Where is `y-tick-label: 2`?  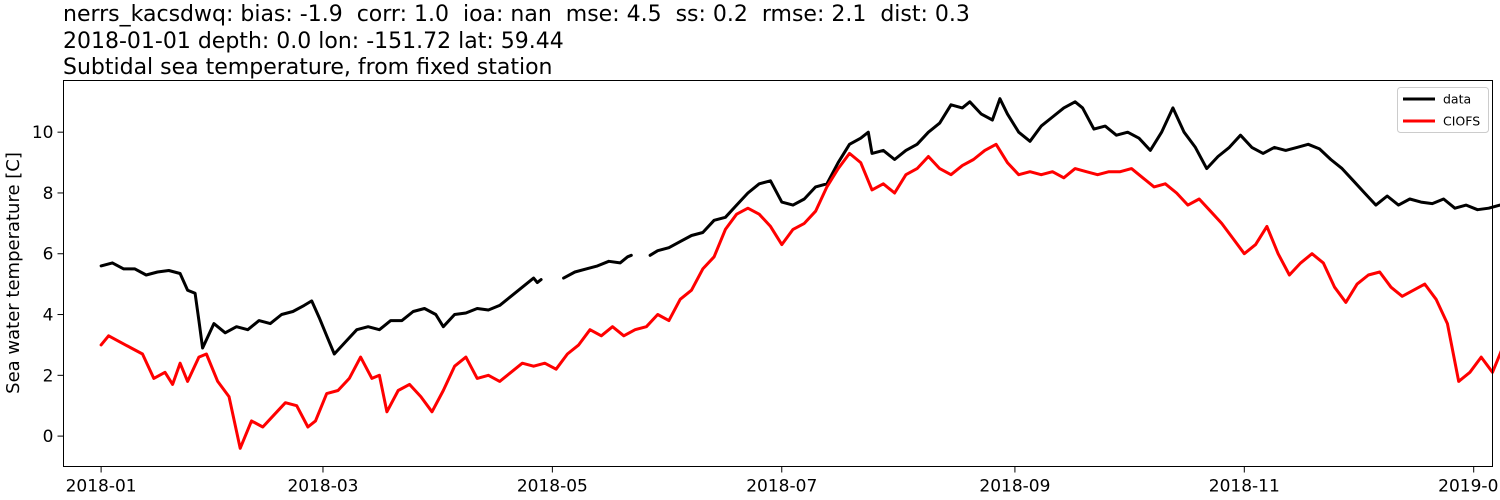
y-tick-label: 2 is located at coordinates (48, 376).